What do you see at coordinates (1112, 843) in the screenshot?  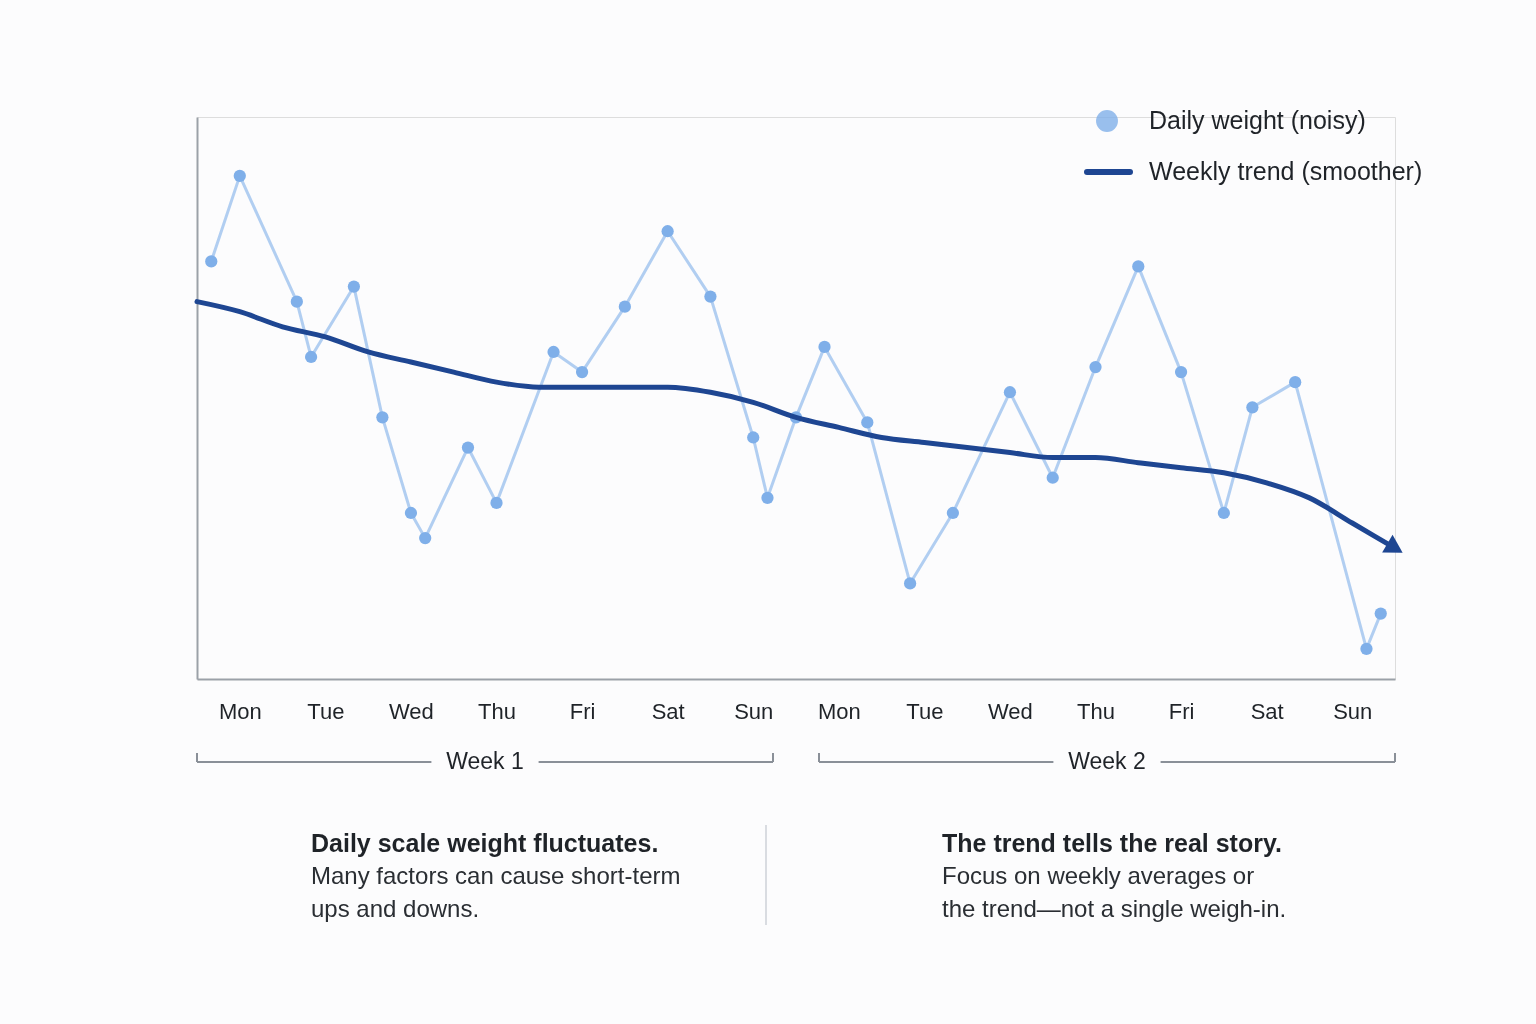 I see `text: The trend tells the real story.` at bounding box center [1112, 843].